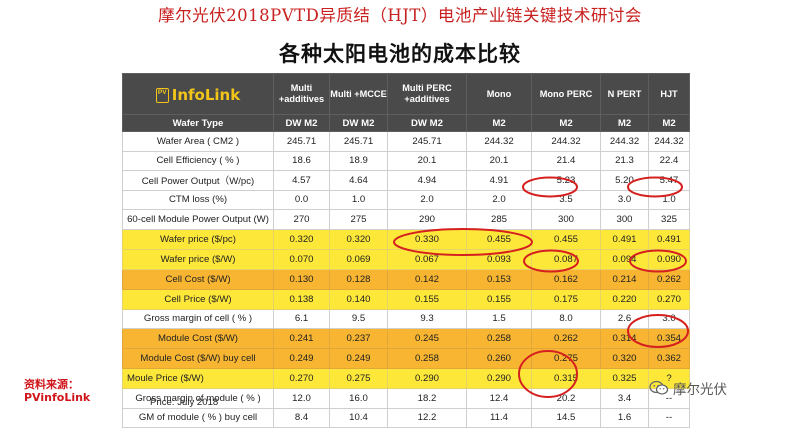 Image resolution: width=800 pixels, height=428 pixels. What do you see at coordinates (198, 417) in the screenshot?
I see `row-label: GM of module ( % ) buy cell` at bounding box center [198, 417].